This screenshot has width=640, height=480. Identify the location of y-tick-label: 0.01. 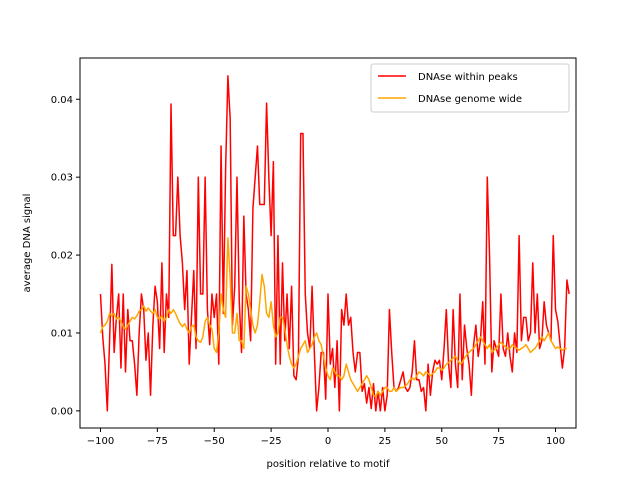
(62, 333).